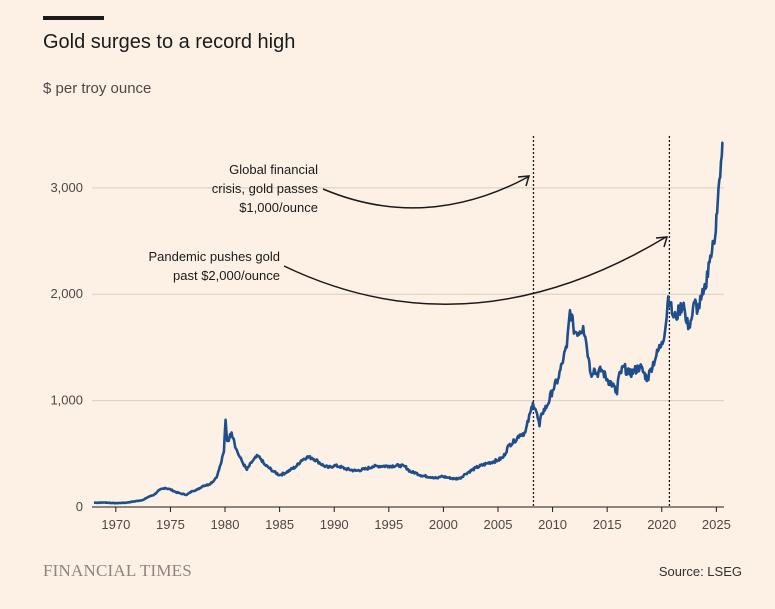 Image resolution: width=775 pixels, height=609 pixels. What do you see at coordinates (443, 524) in the screenshot?
I see `x-tick-label: 2000` at bounding box center [443, 524].